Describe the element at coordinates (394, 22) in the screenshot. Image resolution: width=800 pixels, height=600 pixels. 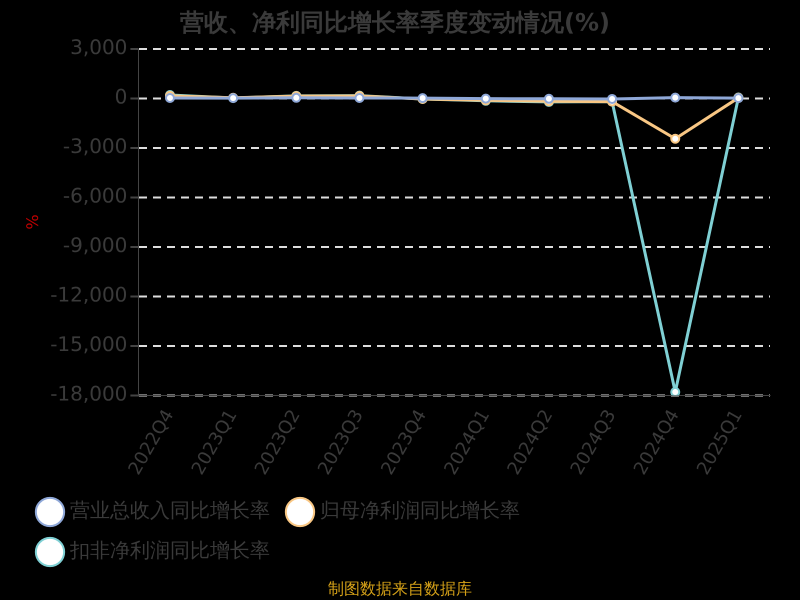
I see `chart-title: 营收、净利同比增长率季度变动情况(%)` at that location.